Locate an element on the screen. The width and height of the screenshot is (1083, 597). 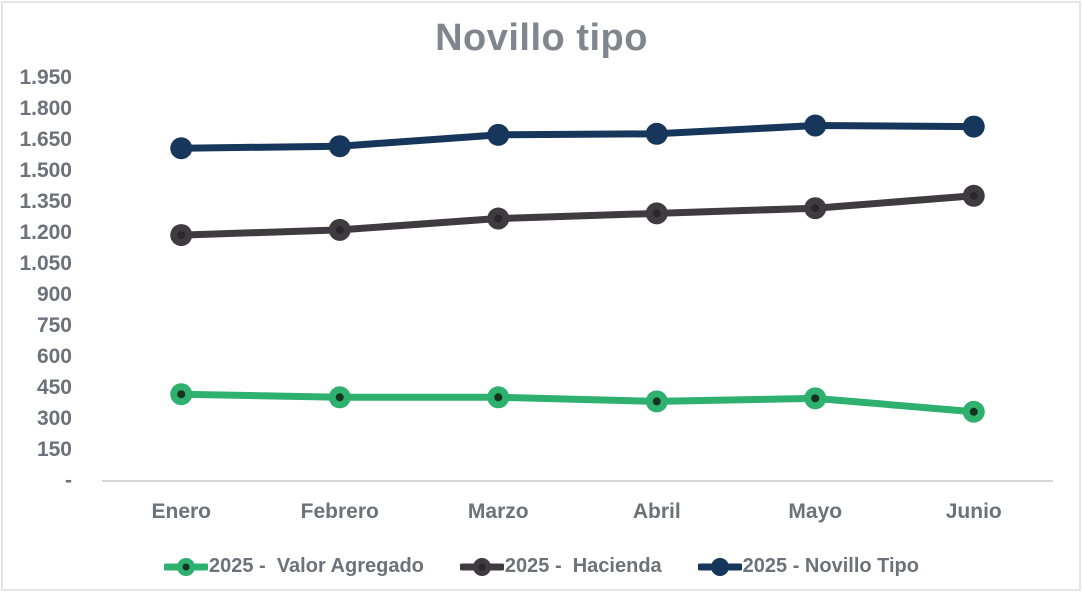
x-category-label: Enero is located at coordinates (181, 511).